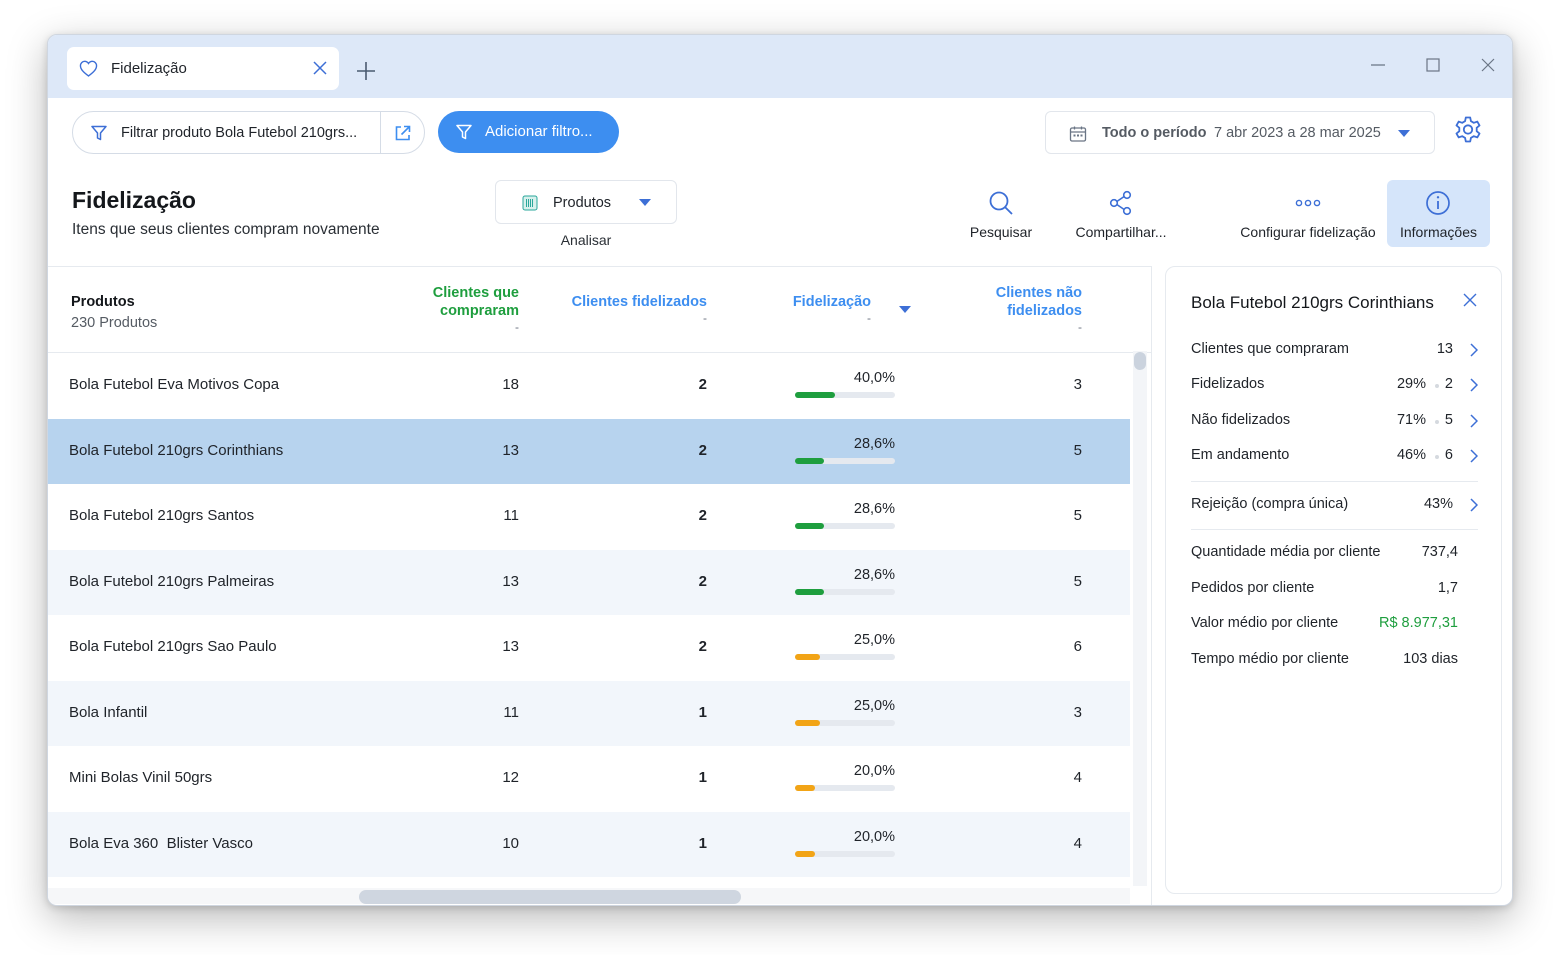 This screenshot has height=955, width=1568. Describe the element at coordinates (586, 202) in the screenshot. I see `analyze-dropdown: Produtos` at that location.